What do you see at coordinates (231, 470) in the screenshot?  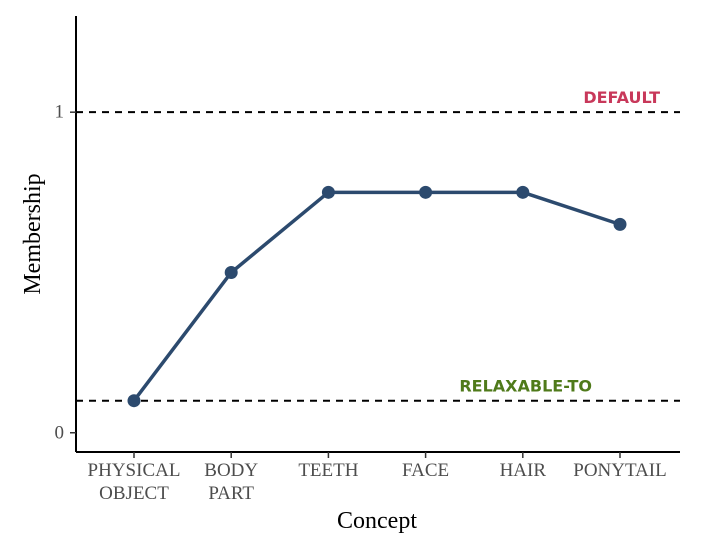 I see `x-tick-label-1-0: BODY` at bounding box center [231, 470].